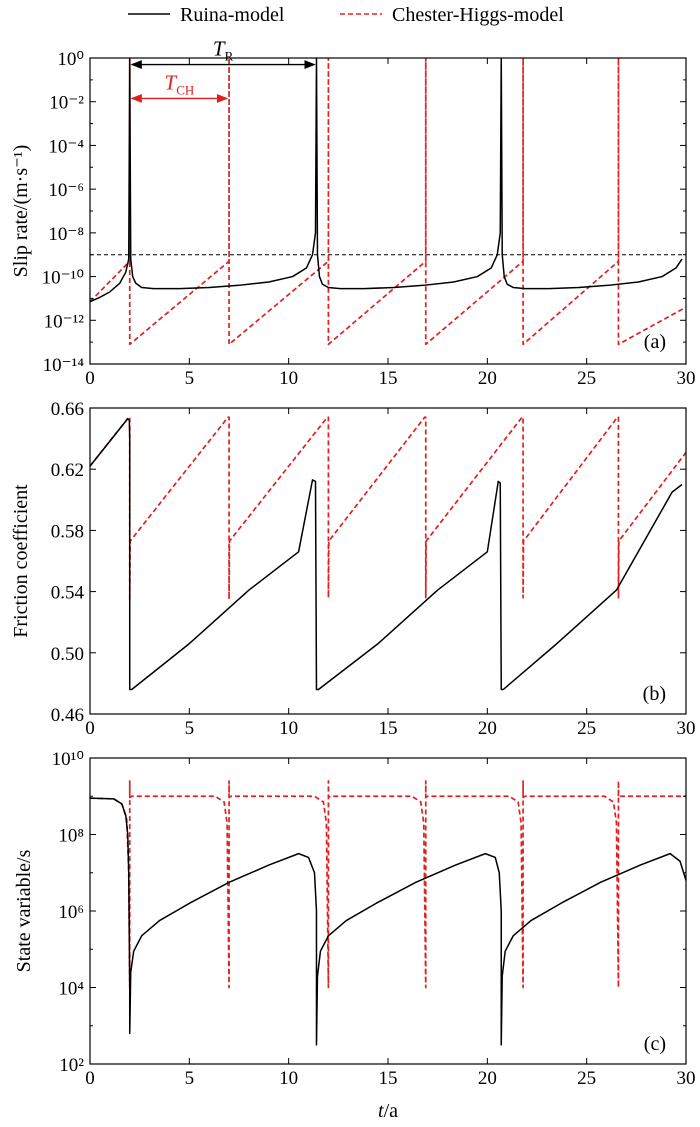 The image size is (700, 1127). I want to click on a-x-tick-label: 20, so click(487, 378).